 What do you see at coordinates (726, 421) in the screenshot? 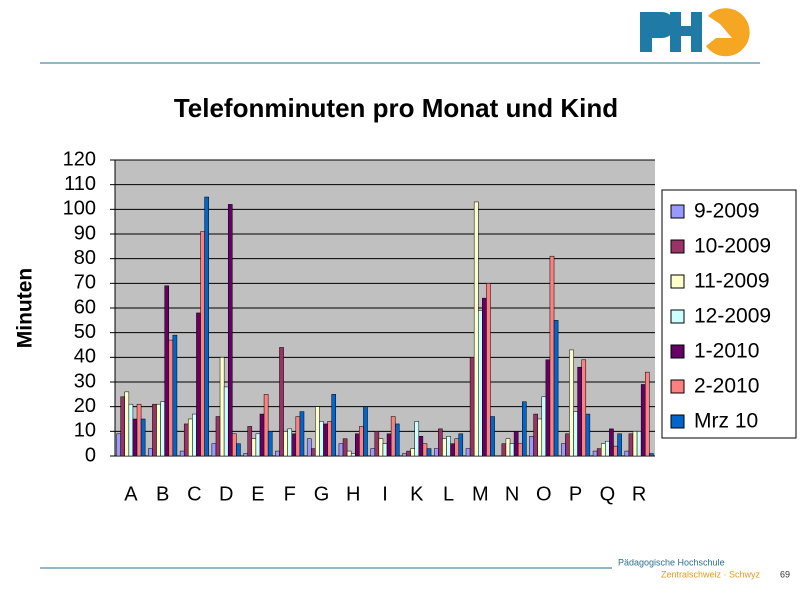
I see `legend-label: Mrz 10` at bounding box center [726, 421].